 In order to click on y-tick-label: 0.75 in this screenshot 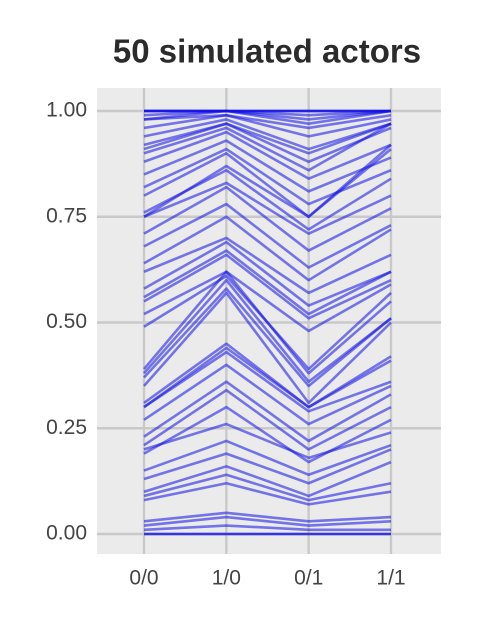, I will do `click(66, 215)`.